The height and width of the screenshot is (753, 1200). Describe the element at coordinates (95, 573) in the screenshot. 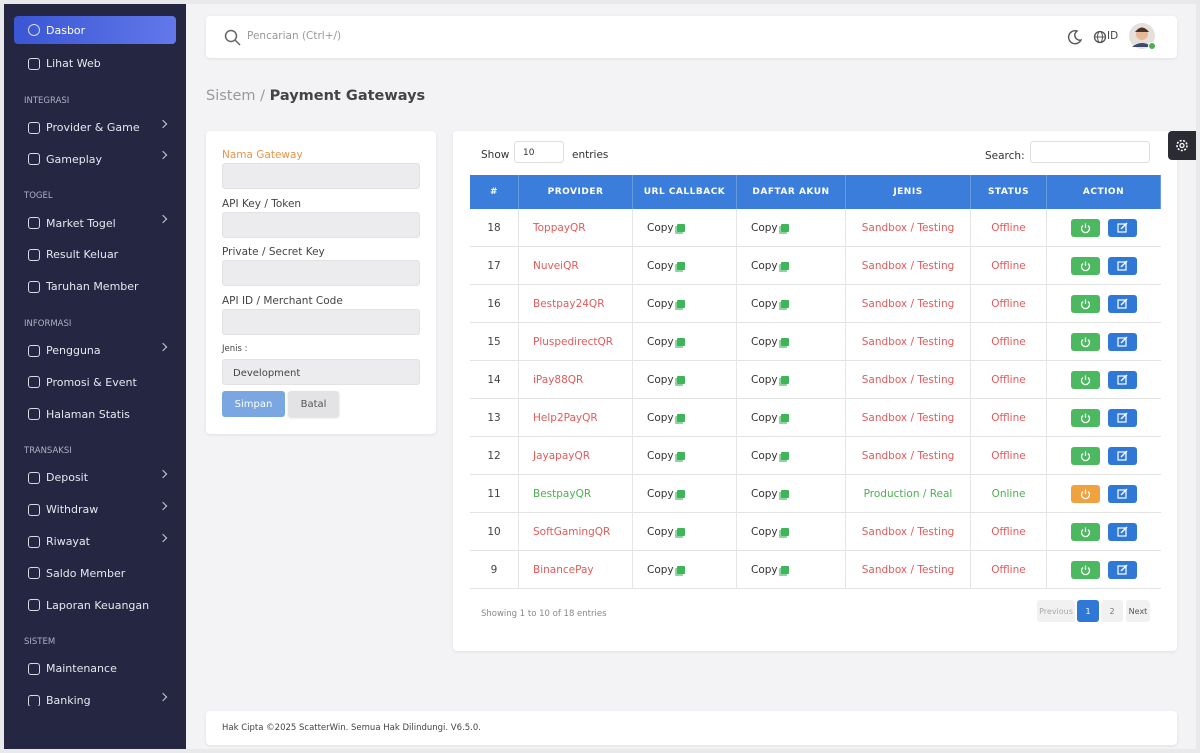

I see `nav-item: Saldo Member` at that location.